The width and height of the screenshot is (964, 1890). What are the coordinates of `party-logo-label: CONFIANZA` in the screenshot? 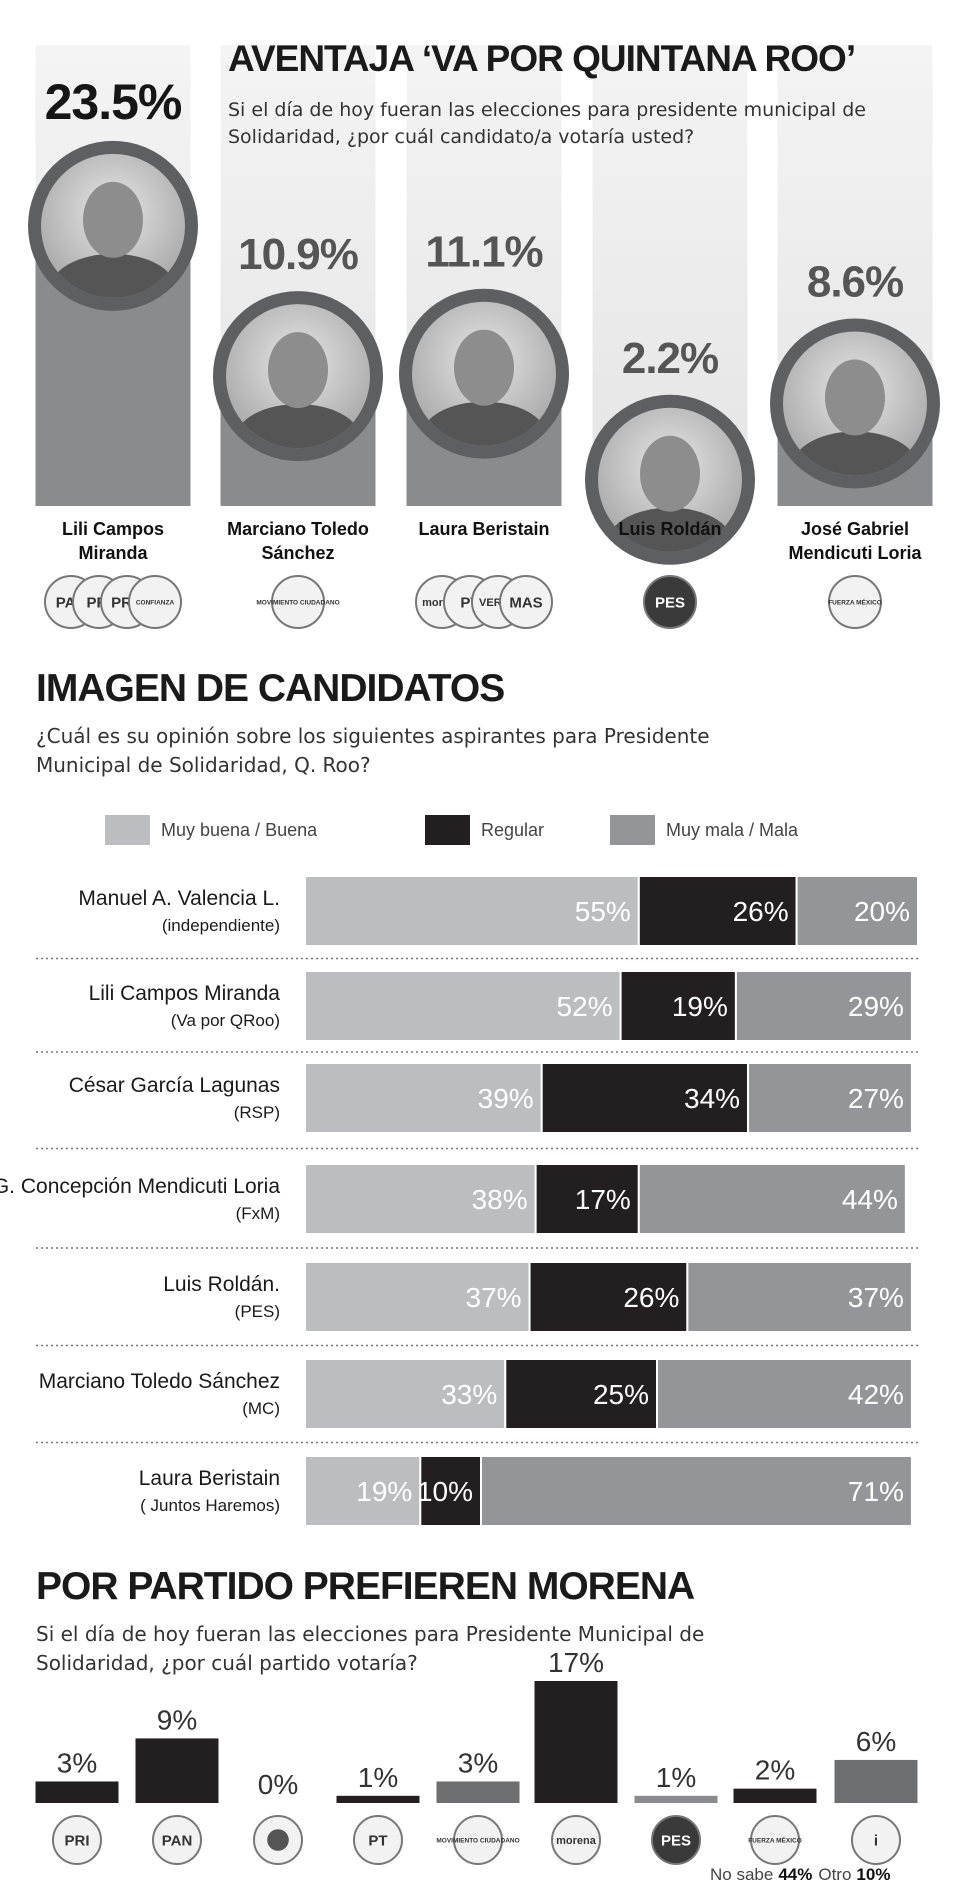 It's located at (155, 602).